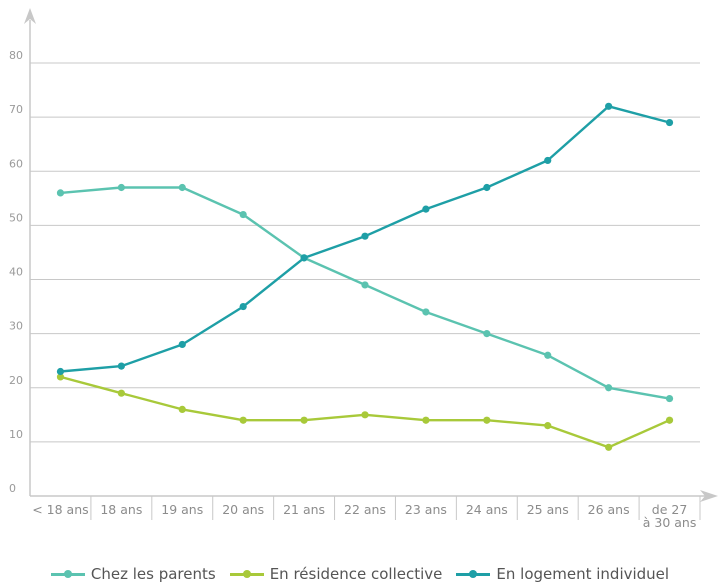  What do you see at coordinates (670, 516) in the screenshot?
I see `x-tick-label-de-27-a-30-ans: de 27 à 30 ans` at bounding box center [670, 516].